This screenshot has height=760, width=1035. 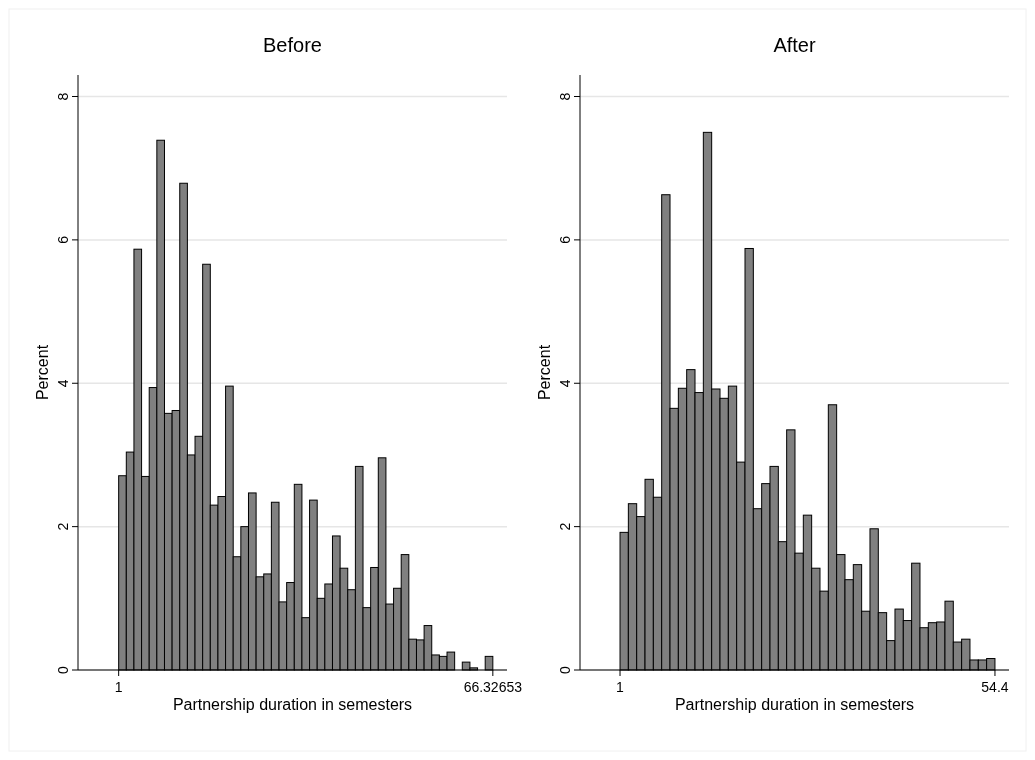 What do you see at coordinates (493, 687) in the screenshot?
I see `x-tick-label: 66.32653` at bounding box center [493, 687].